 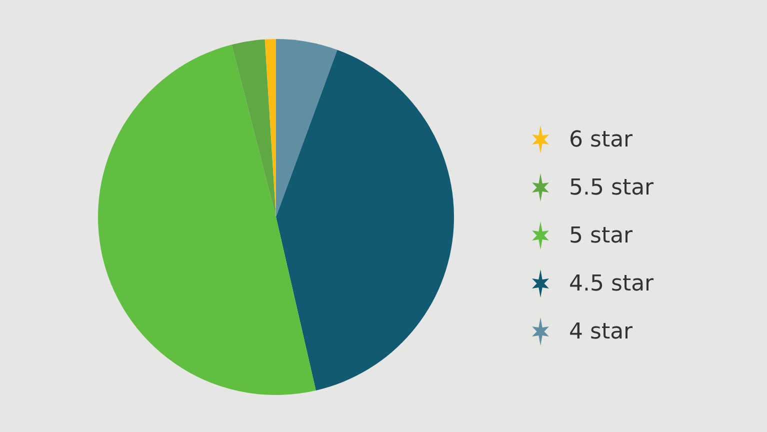 What do you see at coordinates (601, 332) in the screenshot?
I see `legend-label: 4 star` at bounding box center [601, 332].